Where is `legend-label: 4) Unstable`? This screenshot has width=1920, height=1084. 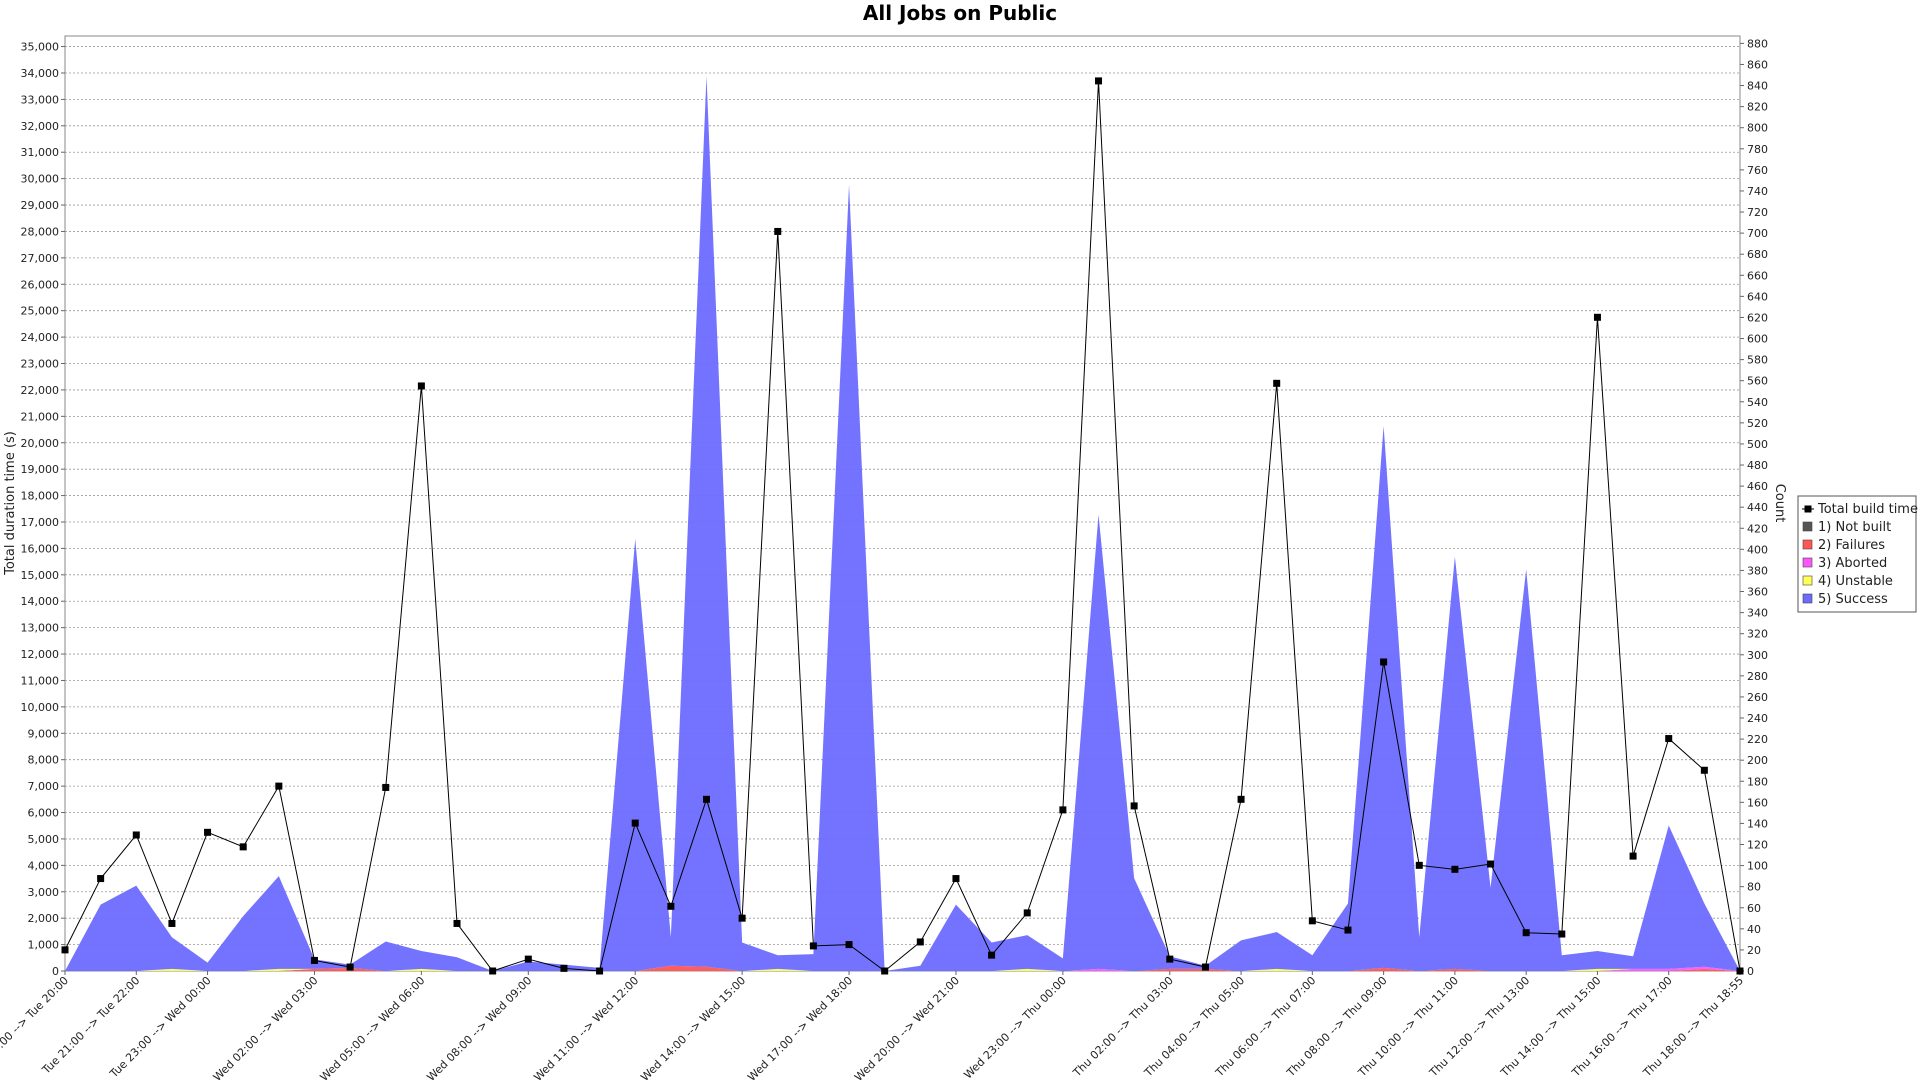 legend-label: 4) Unstable is located at coordinates (1855, 581).